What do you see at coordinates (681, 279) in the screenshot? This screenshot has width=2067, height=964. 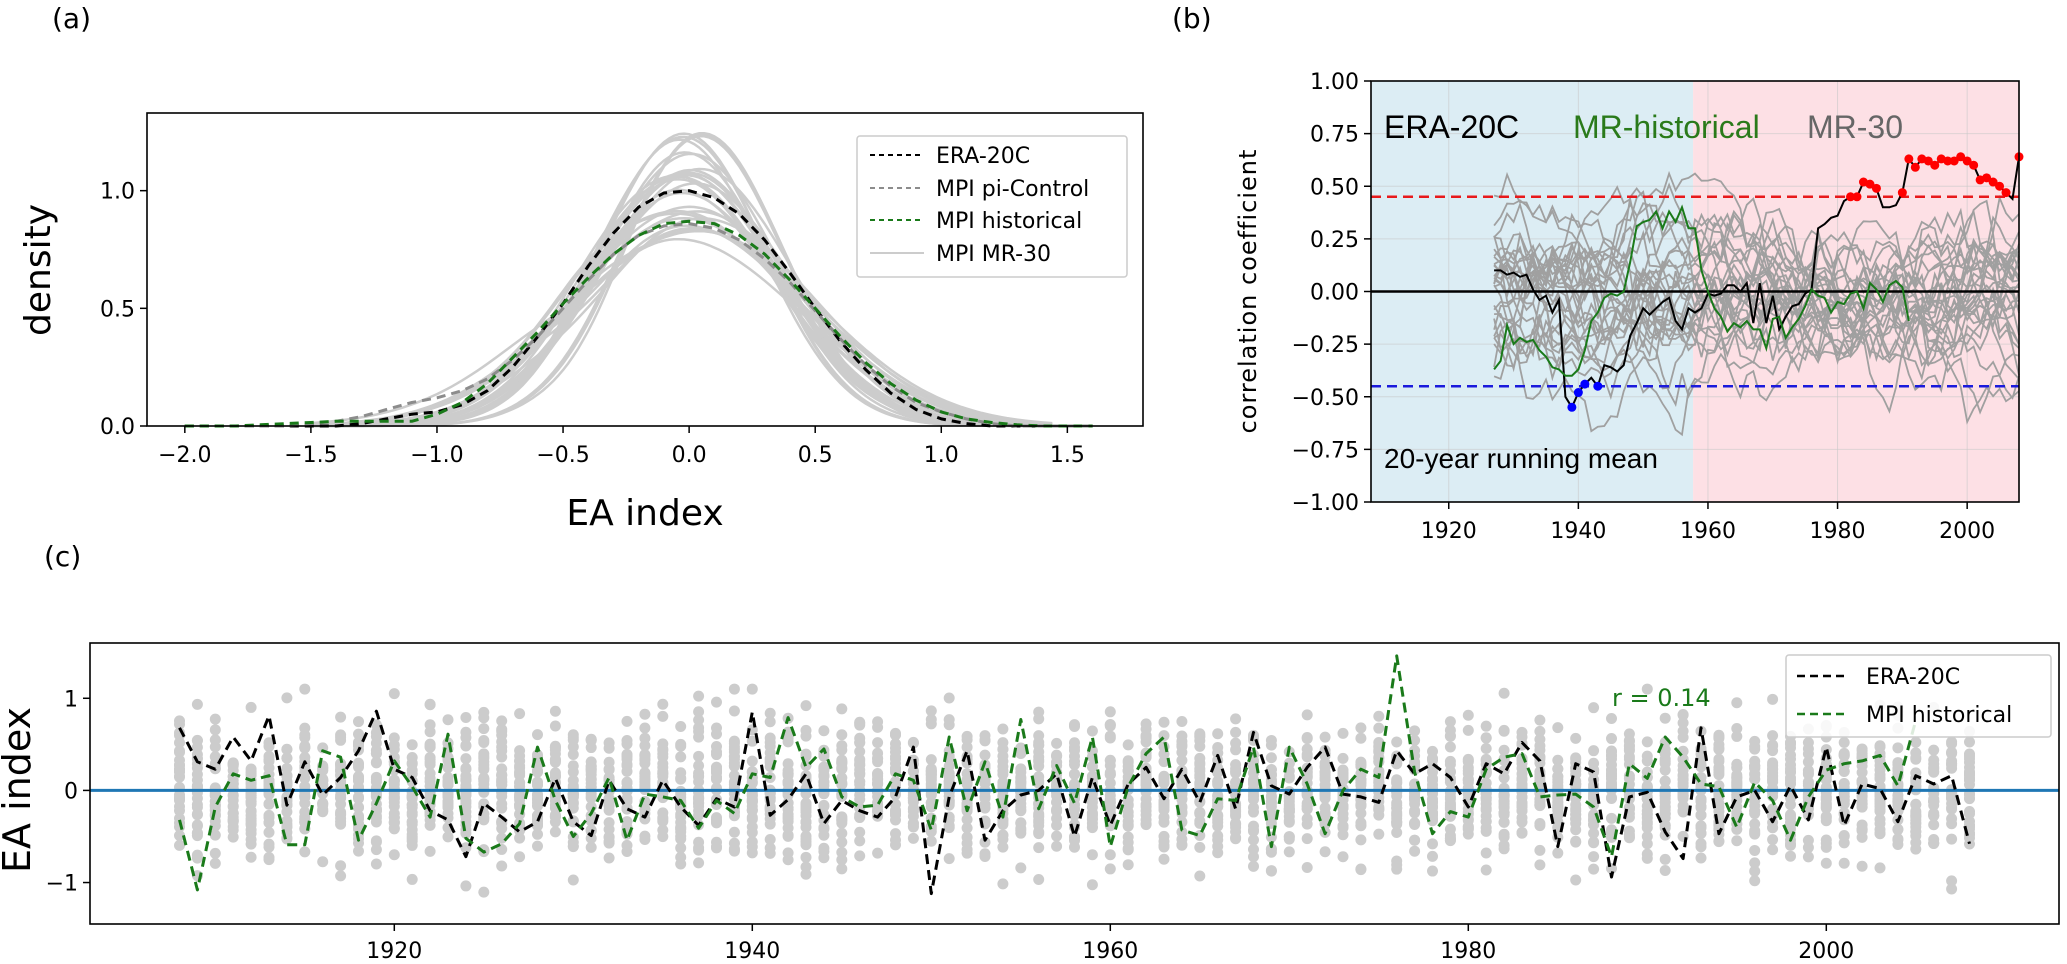 I see `mr30-density-ensemble` at bounding box center [681, 279].